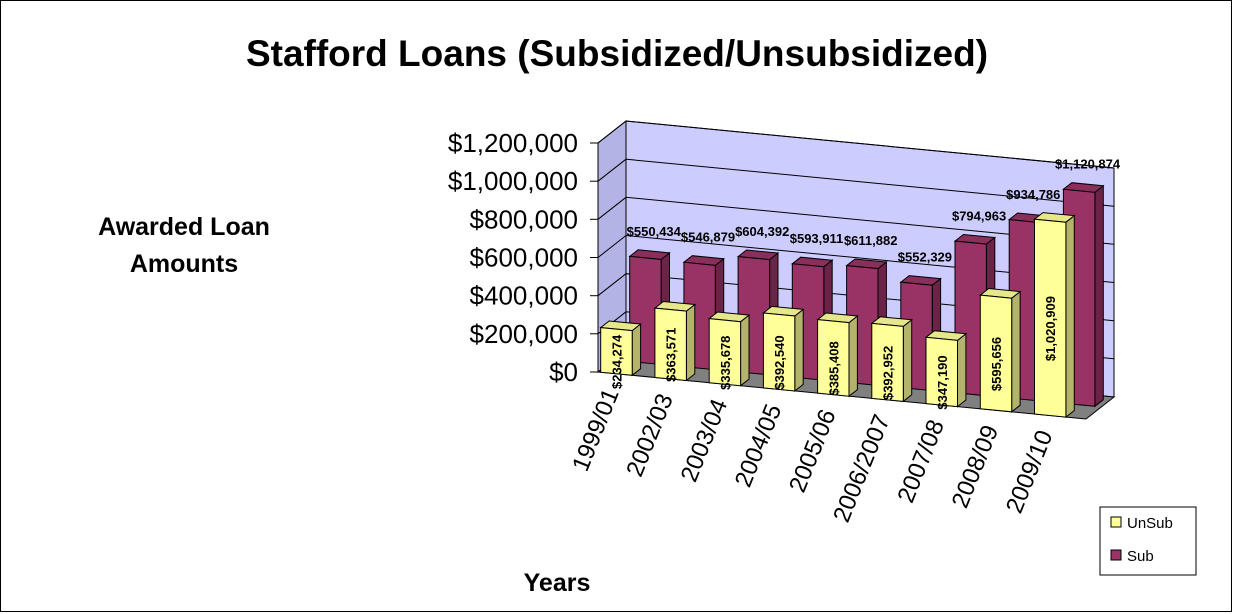 The height and width of the screenshot is (614, 1234). I want to click on legend-swatch-sub, so click(1116, 555).